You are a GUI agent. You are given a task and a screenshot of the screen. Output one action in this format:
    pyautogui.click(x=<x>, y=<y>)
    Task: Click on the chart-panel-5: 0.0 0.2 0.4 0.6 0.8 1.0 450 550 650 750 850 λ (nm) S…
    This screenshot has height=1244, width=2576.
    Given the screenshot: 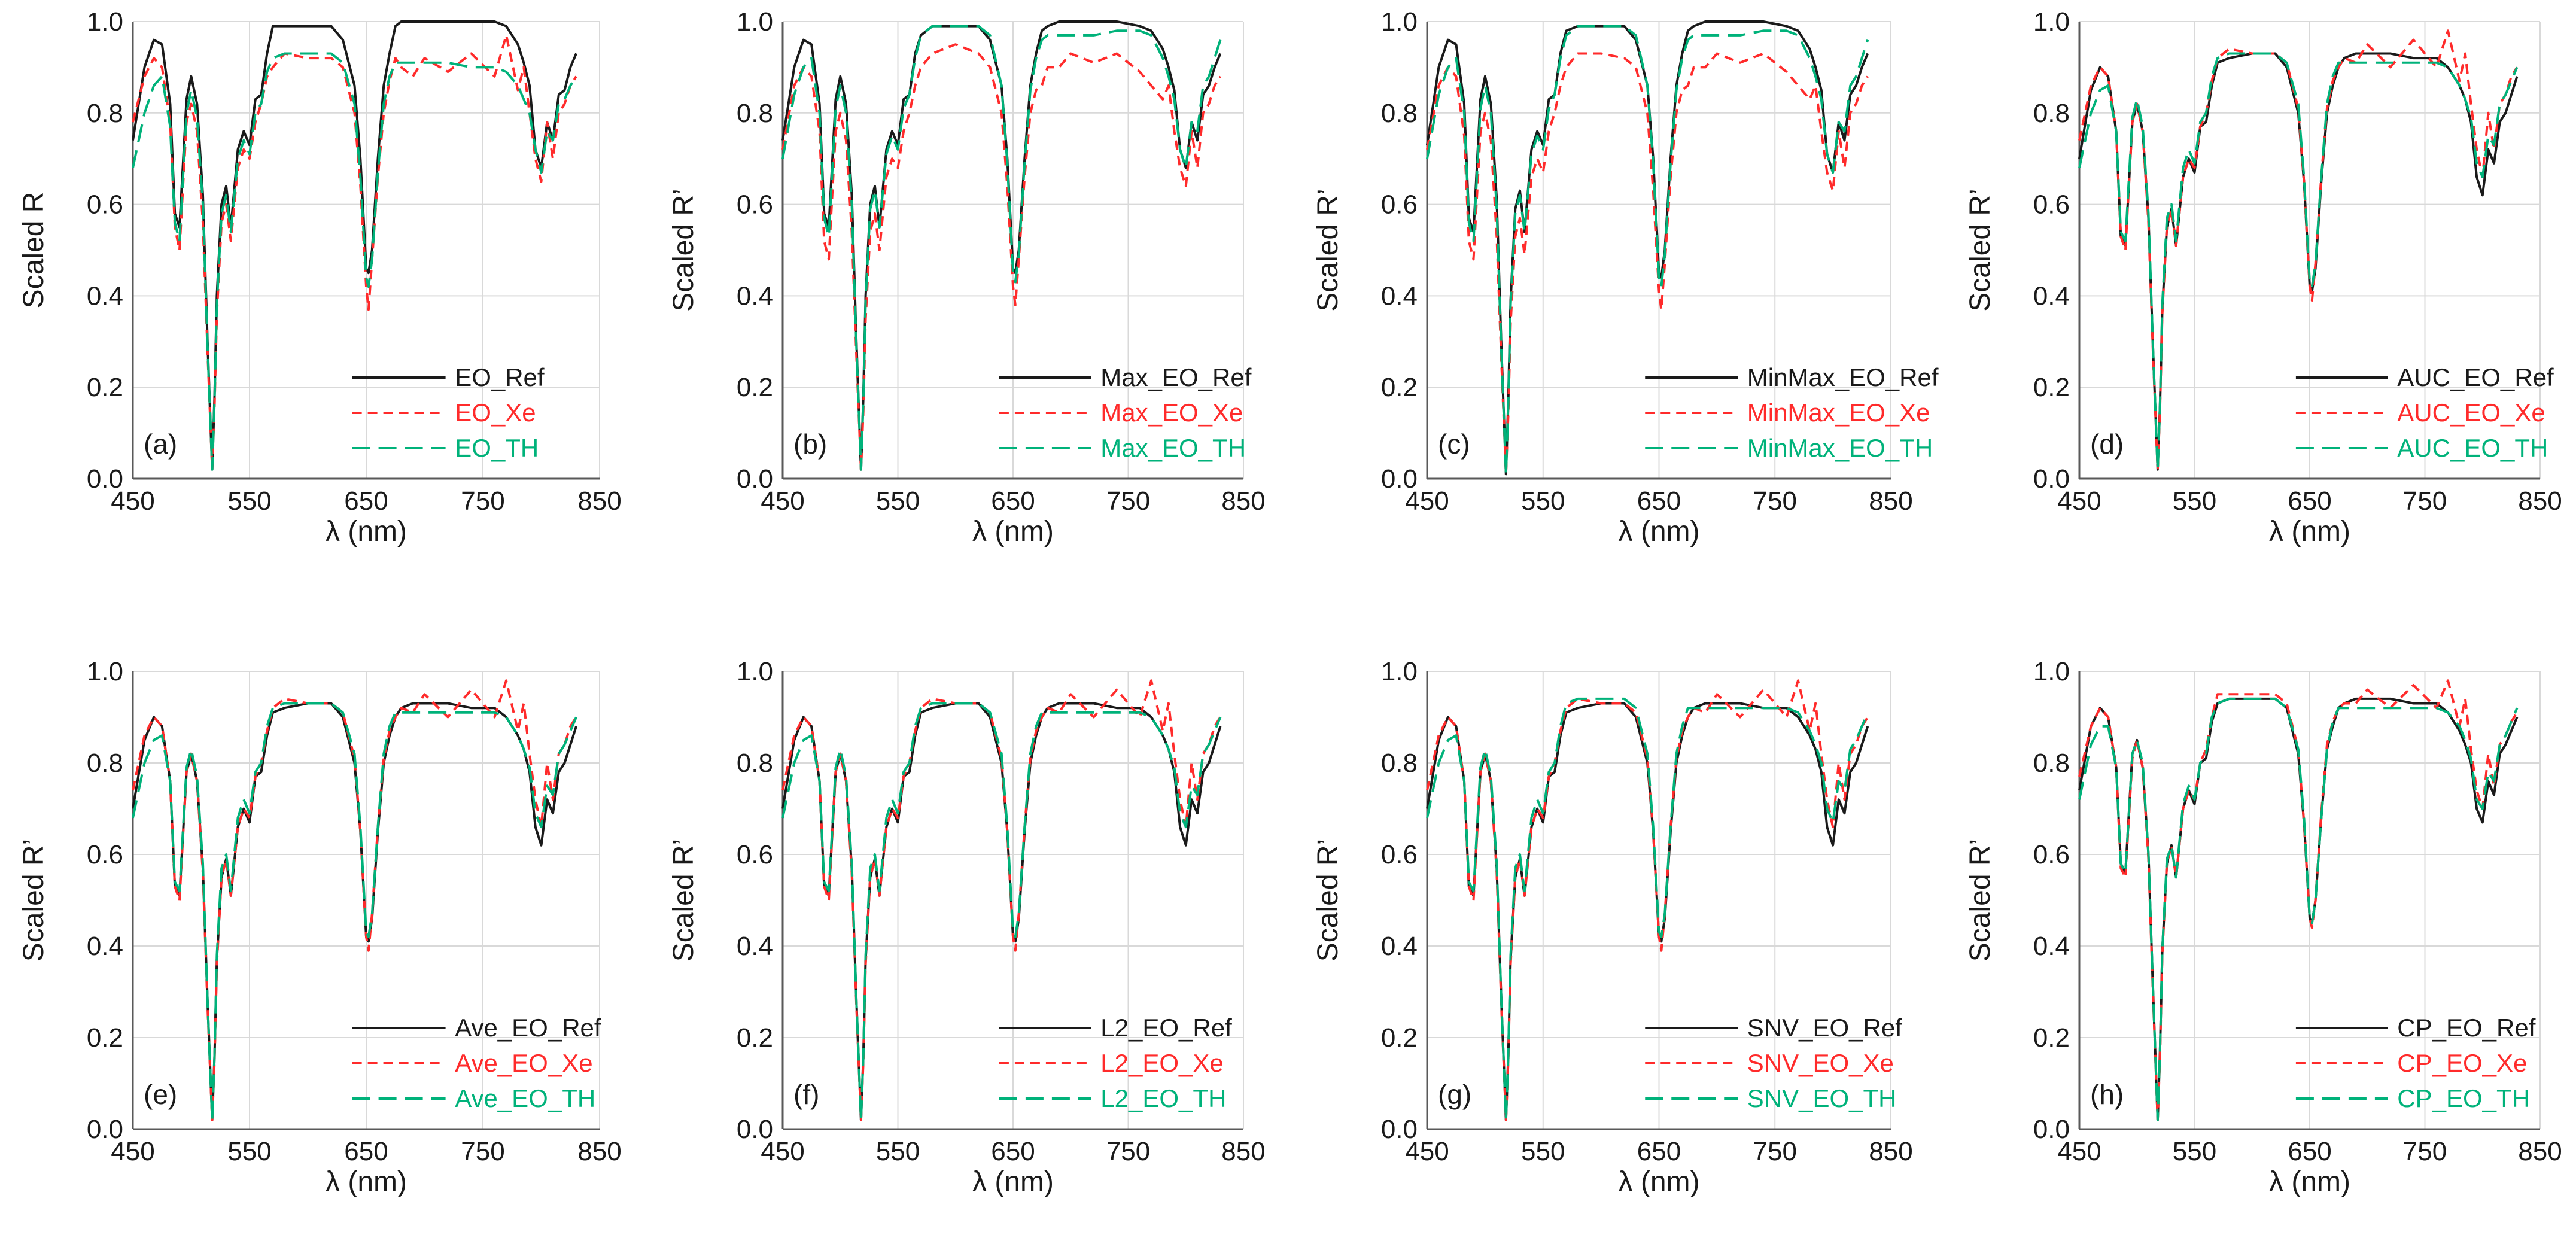 What is the action you would take?
    pyautogui.click(x=320, y=927)
    